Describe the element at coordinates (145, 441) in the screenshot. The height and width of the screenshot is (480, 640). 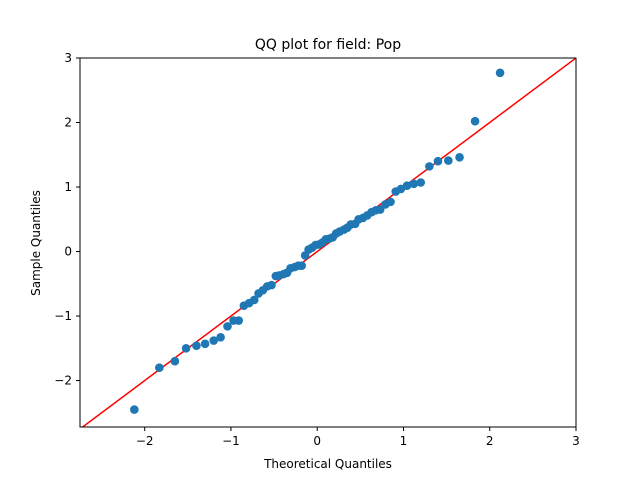
I see `x-tick-label: −2` at that location.